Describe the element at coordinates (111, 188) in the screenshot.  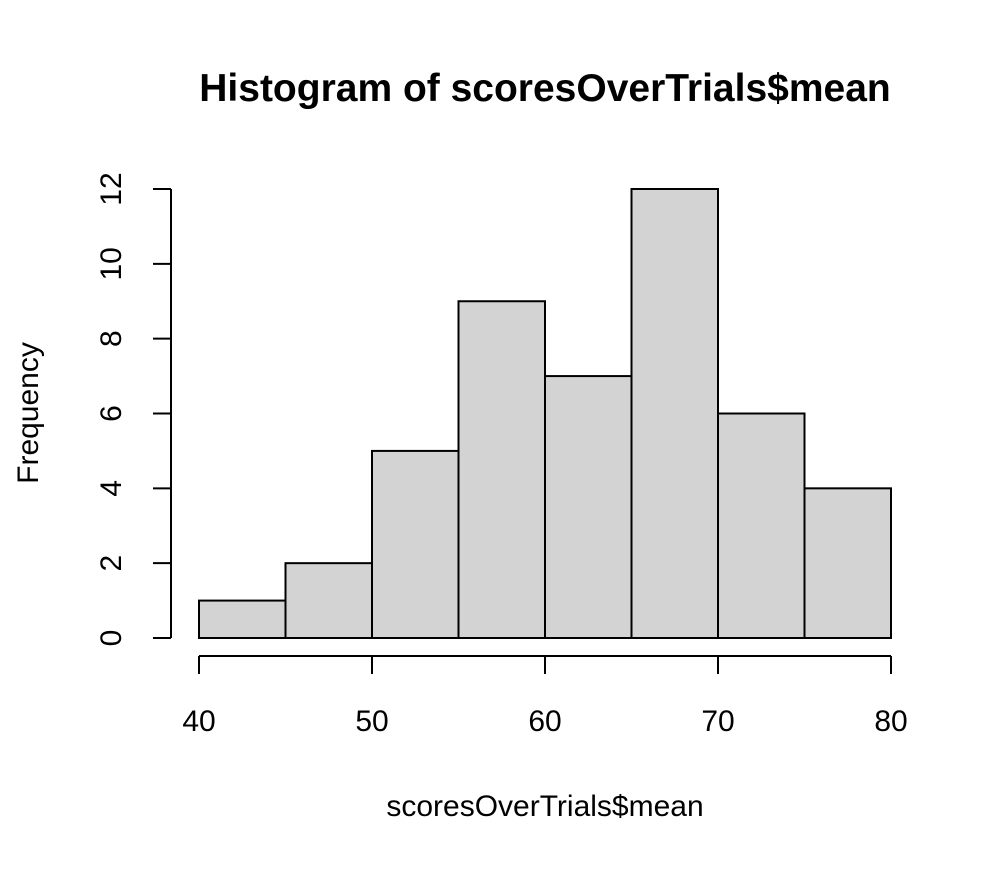
I see `y-tick-label: 12` at that location.